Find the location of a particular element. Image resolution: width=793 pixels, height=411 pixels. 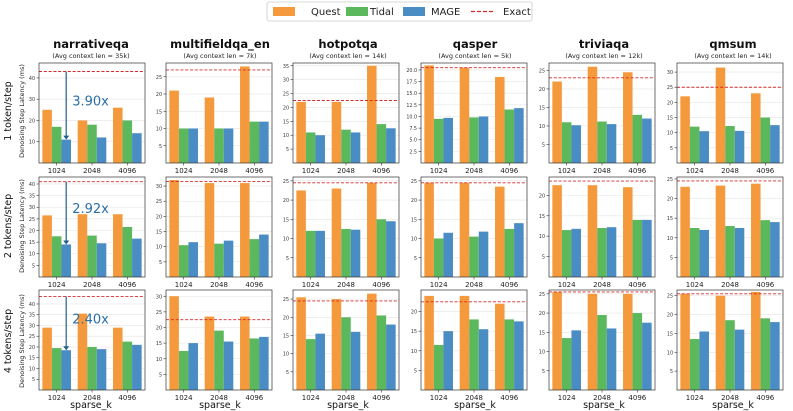

panel-r0-c3-ytick-label-7: 20.0 is located at coordinates (411, 71).